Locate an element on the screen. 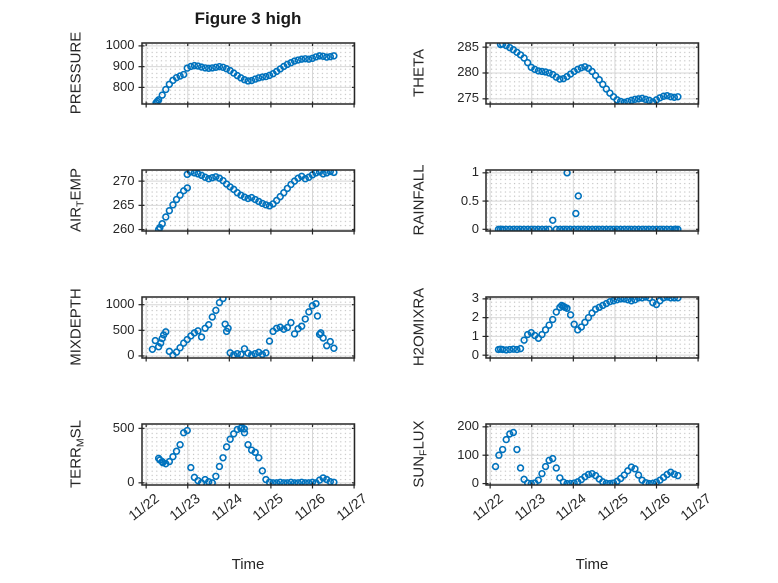  h2omixra-ytick-1: 1 is located at coordinates (475, 335).